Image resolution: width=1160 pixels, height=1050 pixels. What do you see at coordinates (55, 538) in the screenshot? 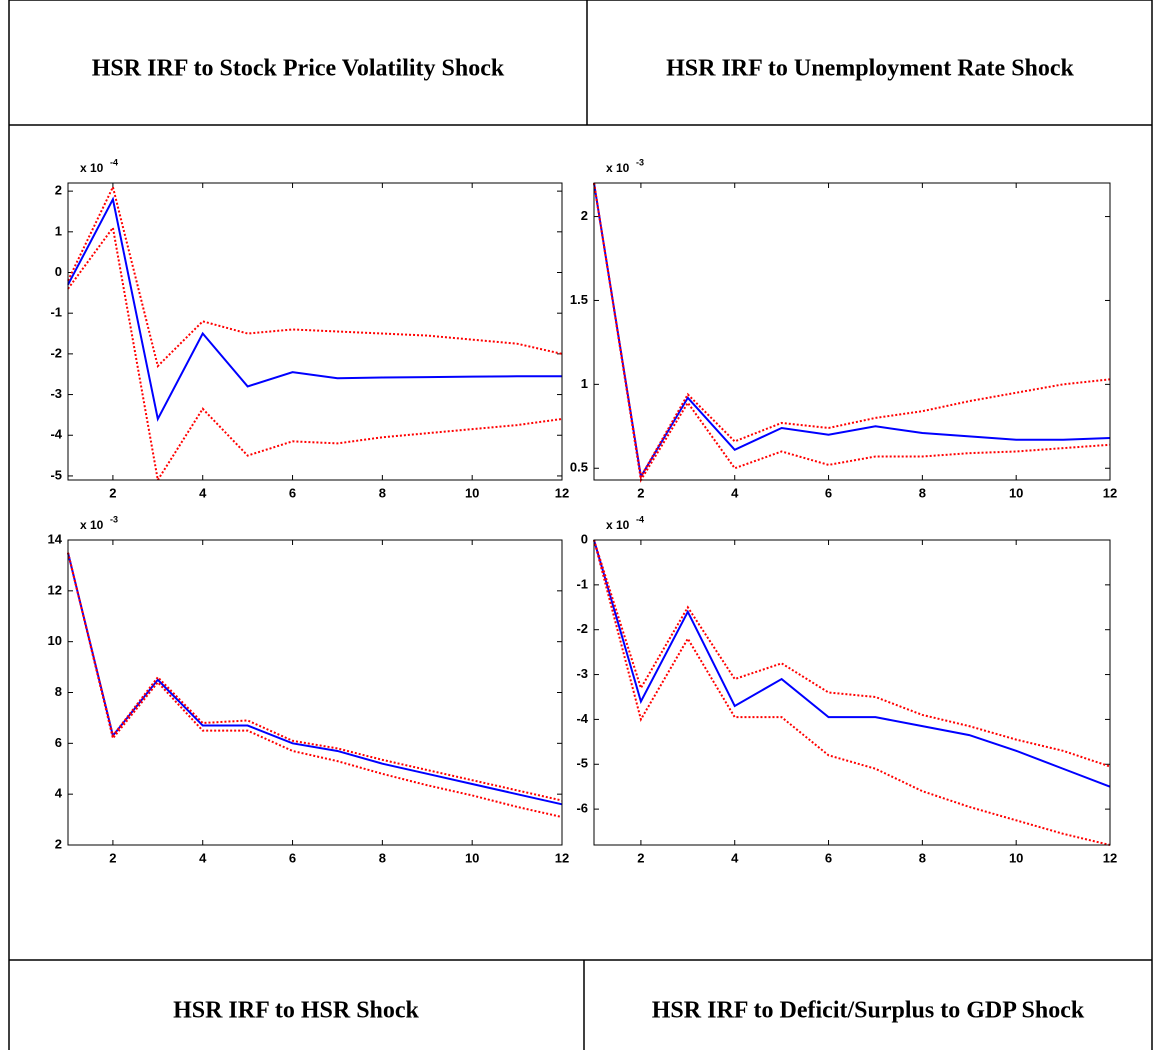
I see `y-tick-label: 14` at bounding box center [55, 538].